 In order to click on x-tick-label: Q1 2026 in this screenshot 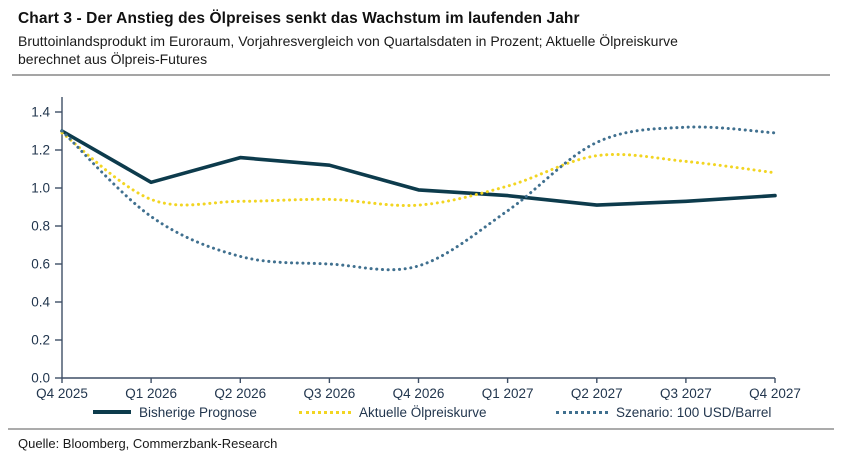, I will do `click(151, 393)`.